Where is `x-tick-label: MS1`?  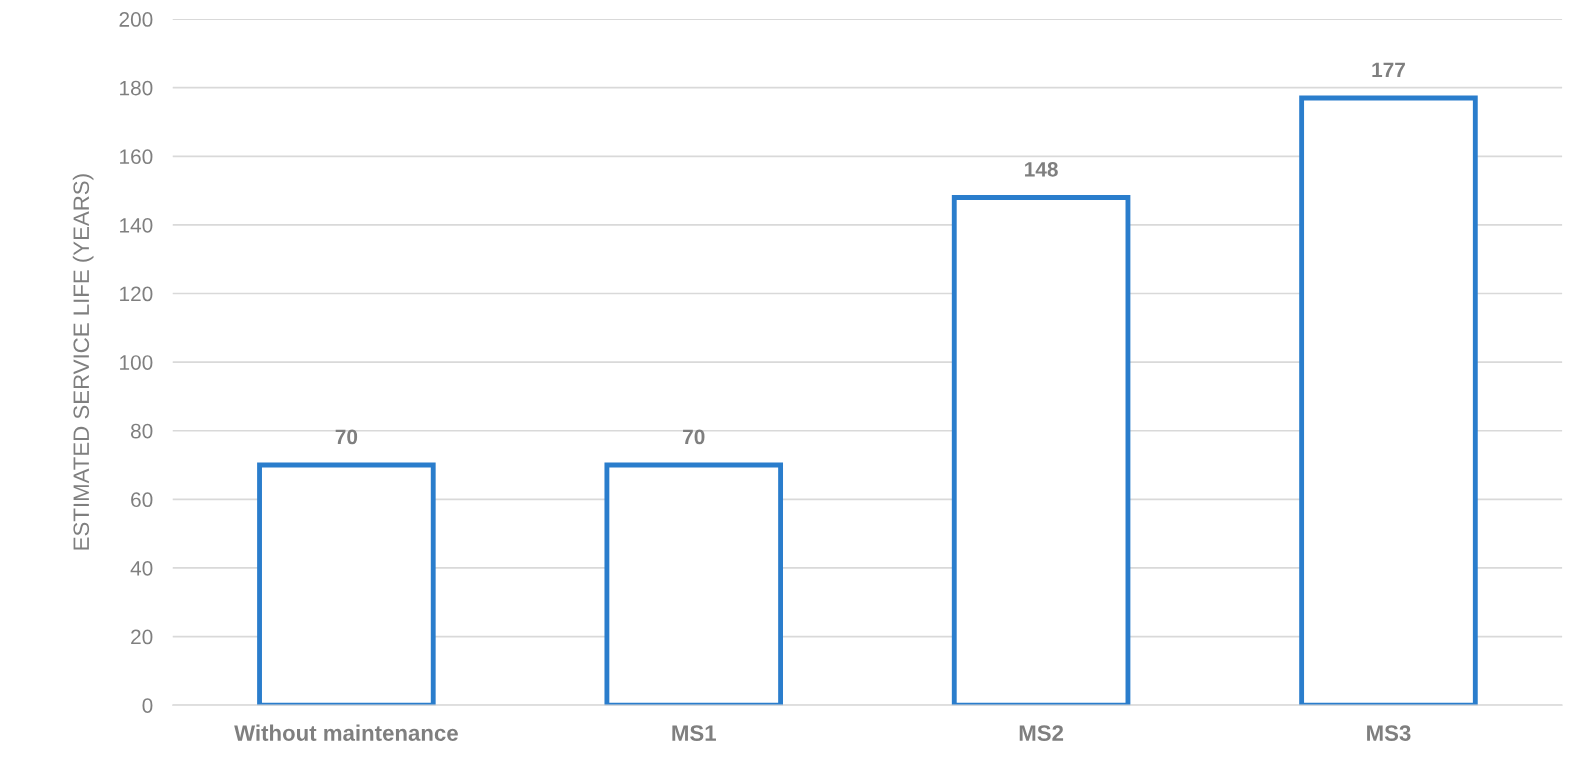
x-tick-label: MS1 is located at coordinates (694, 733).